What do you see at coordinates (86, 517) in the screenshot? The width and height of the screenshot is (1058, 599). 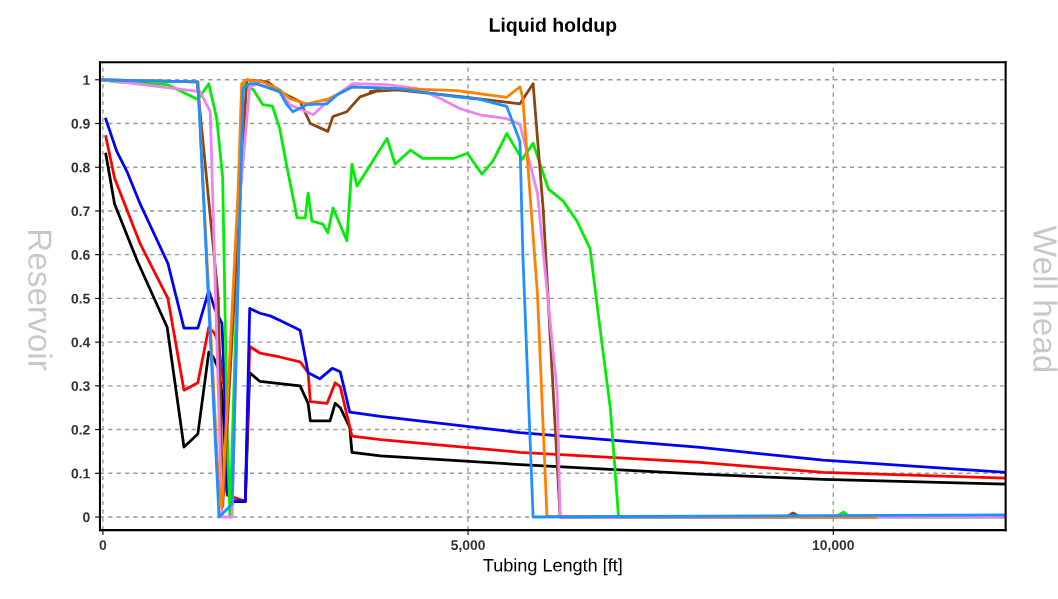 I see `y-tick-label: 0` at bounding box center [86, 517].